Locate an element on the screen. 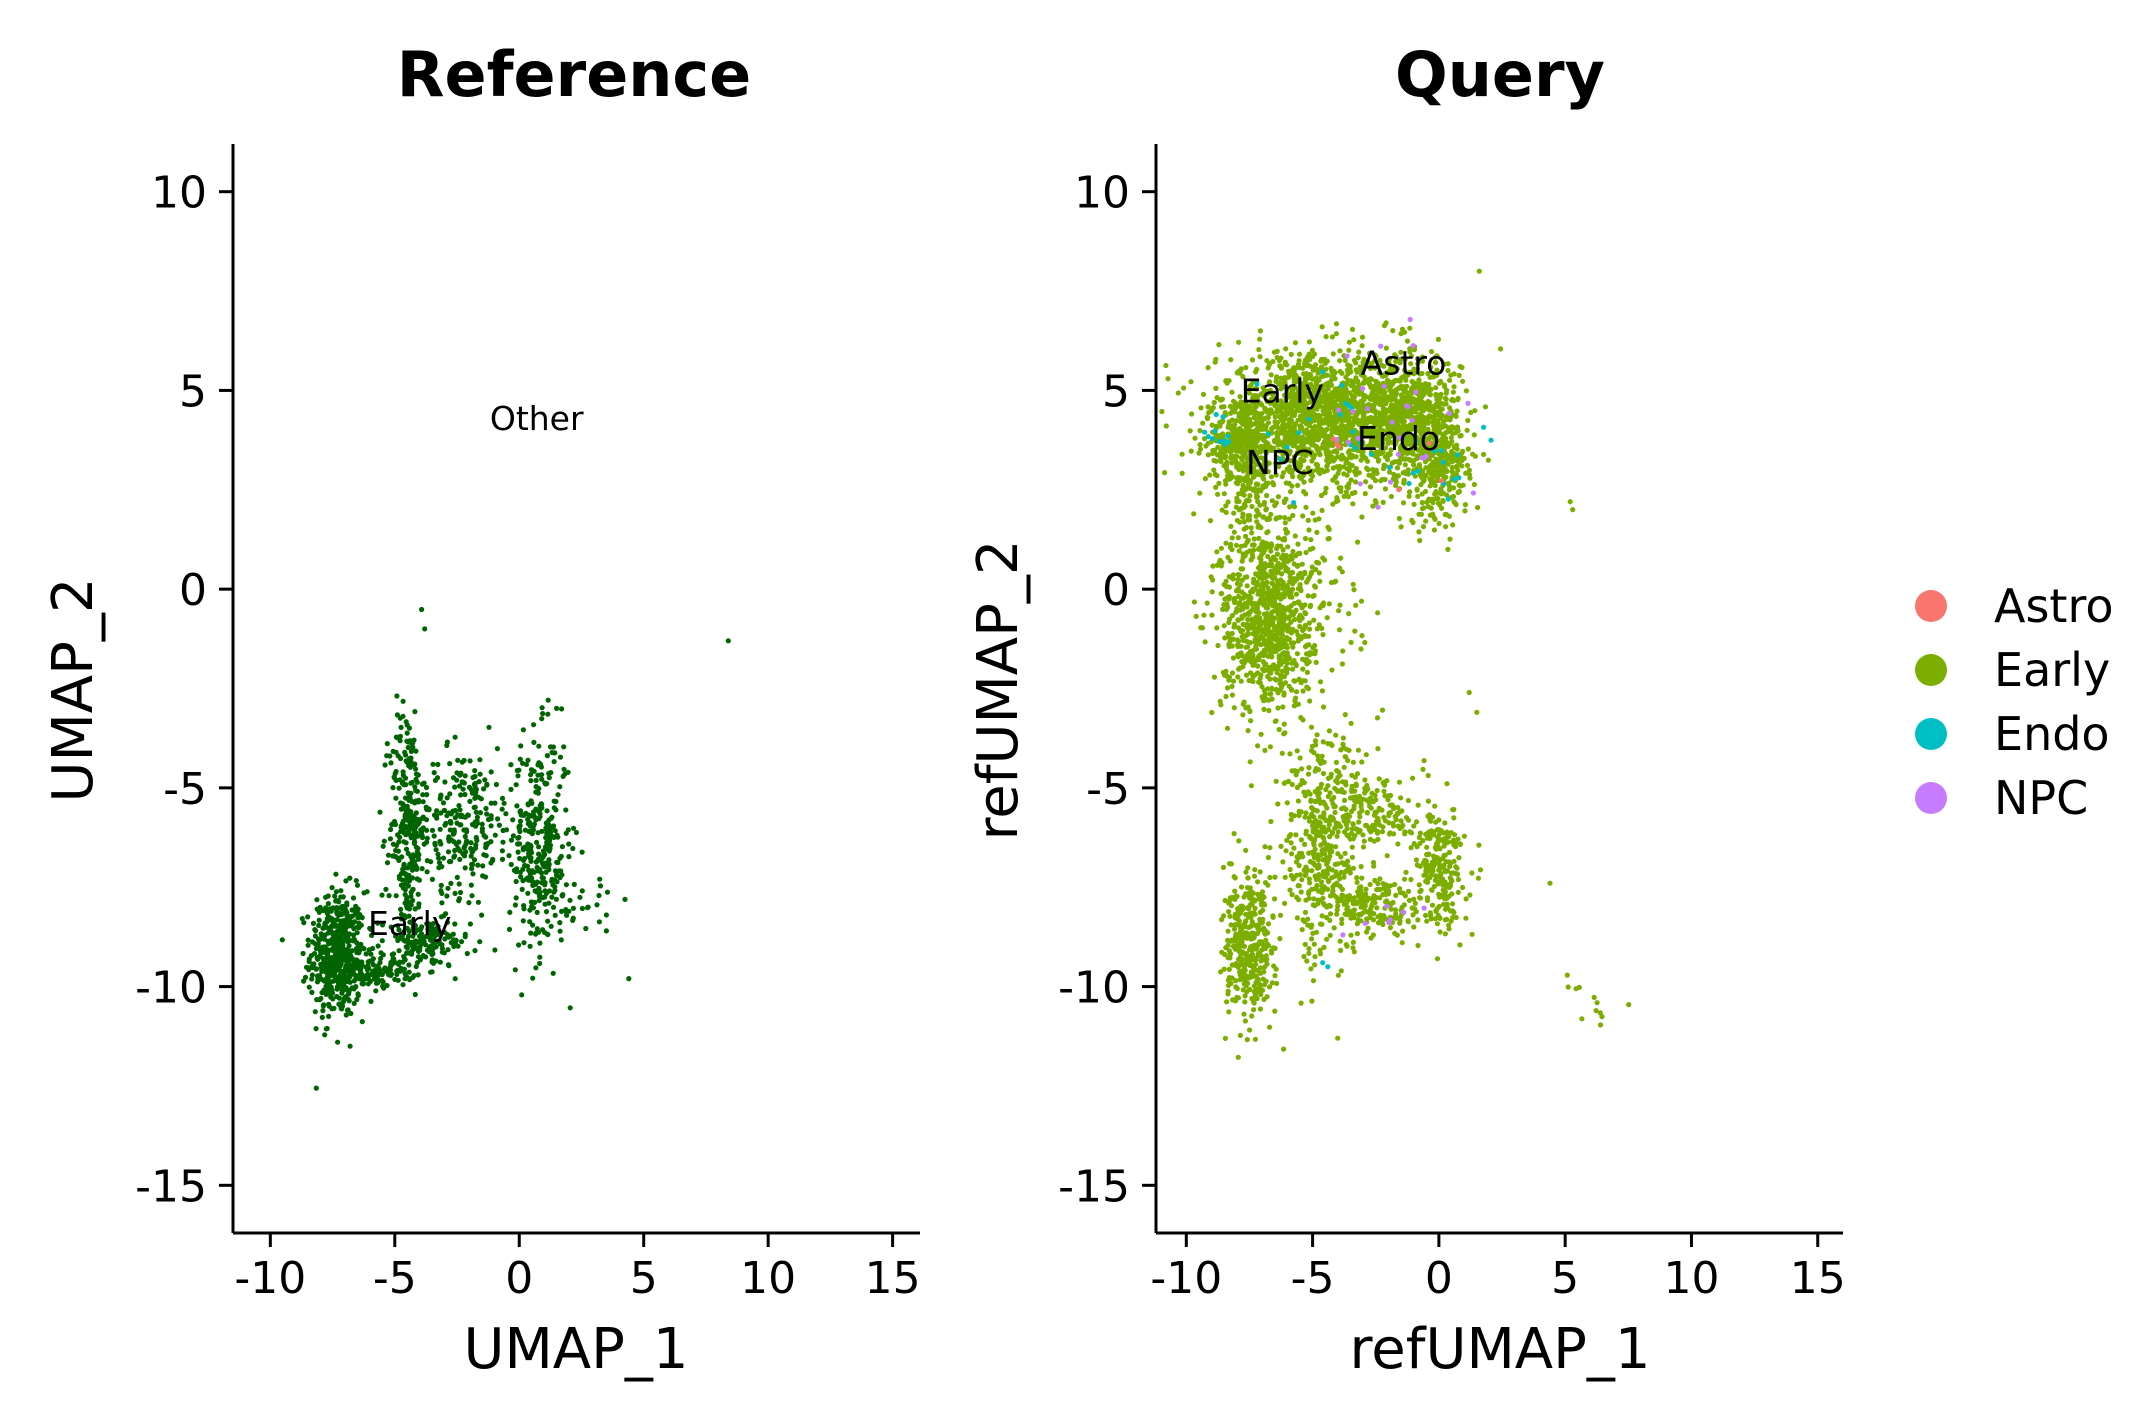 The image size is (2150, 1412). reference-y-tick-label: 10 is located at coordinates (179, 193).